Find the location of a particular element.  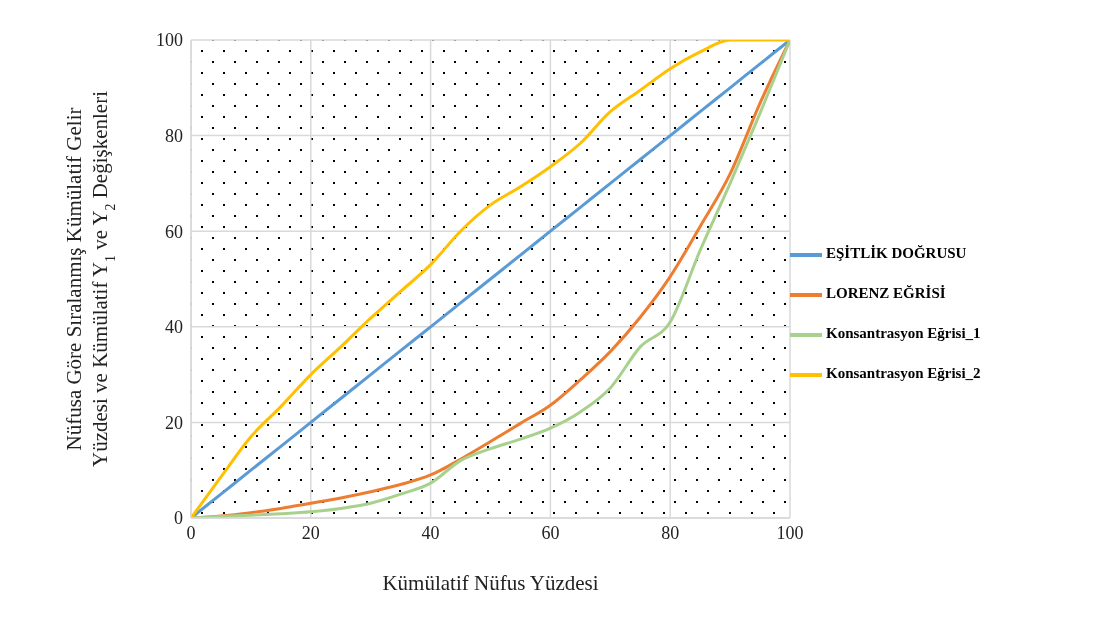

x-tick-label: 60 is located at coordinates (550, 532).